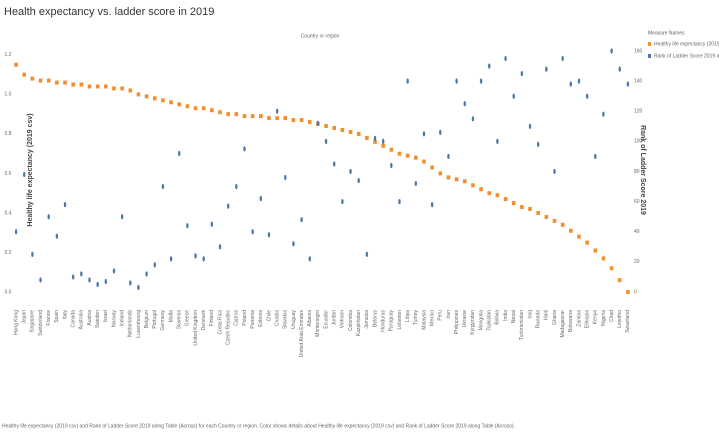 The height and width of the screenshot is (434, 719). What do you see at coordinates (318, 323) in the screenshot?
I see `x-tick-label: Montenegro` at bounding box center [318, 323].